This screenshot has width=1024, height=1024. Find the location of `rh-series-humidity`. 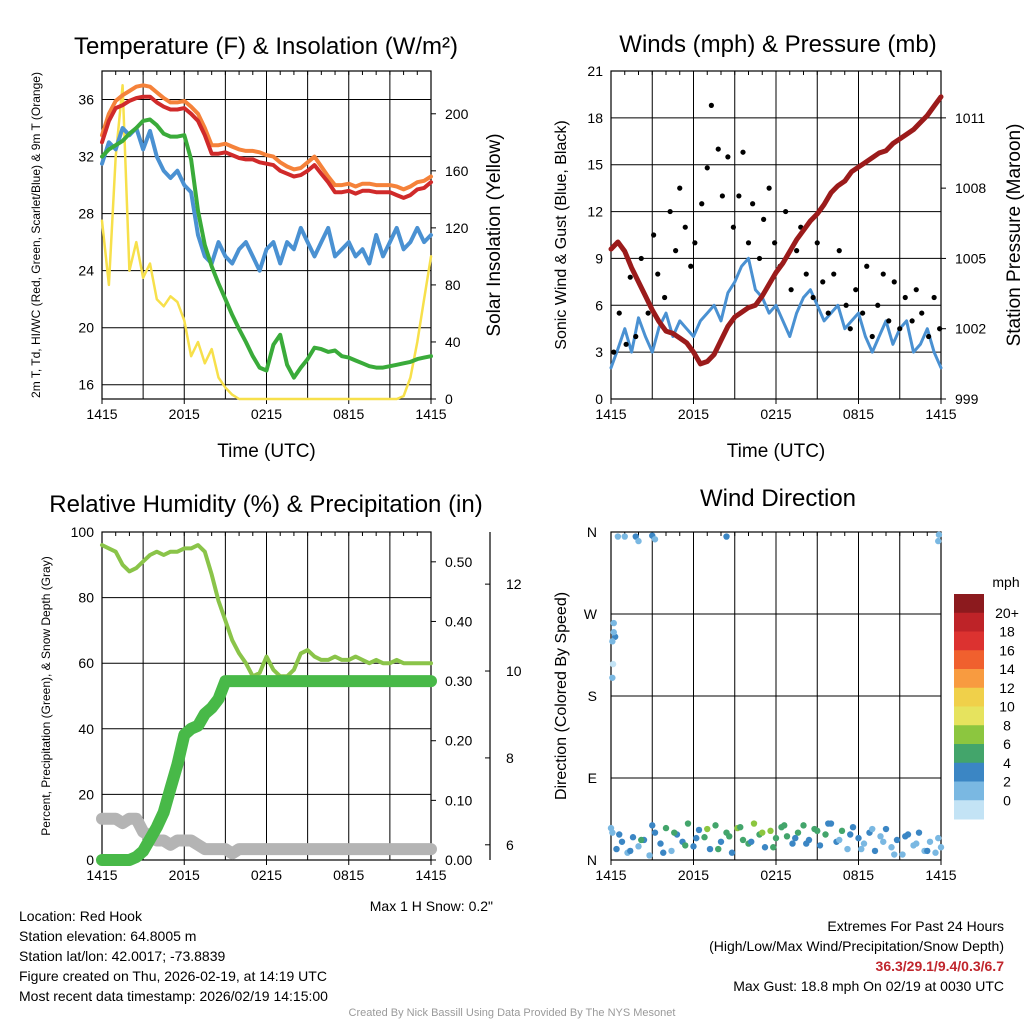

rh-series-humidity is located at coordinates (266, 611).